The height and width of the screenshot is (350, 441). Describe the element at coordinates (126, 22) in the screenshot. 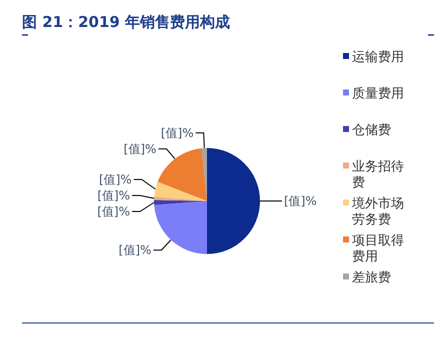

I see `title: 图 21：2019 年销售费用构成` at that location.